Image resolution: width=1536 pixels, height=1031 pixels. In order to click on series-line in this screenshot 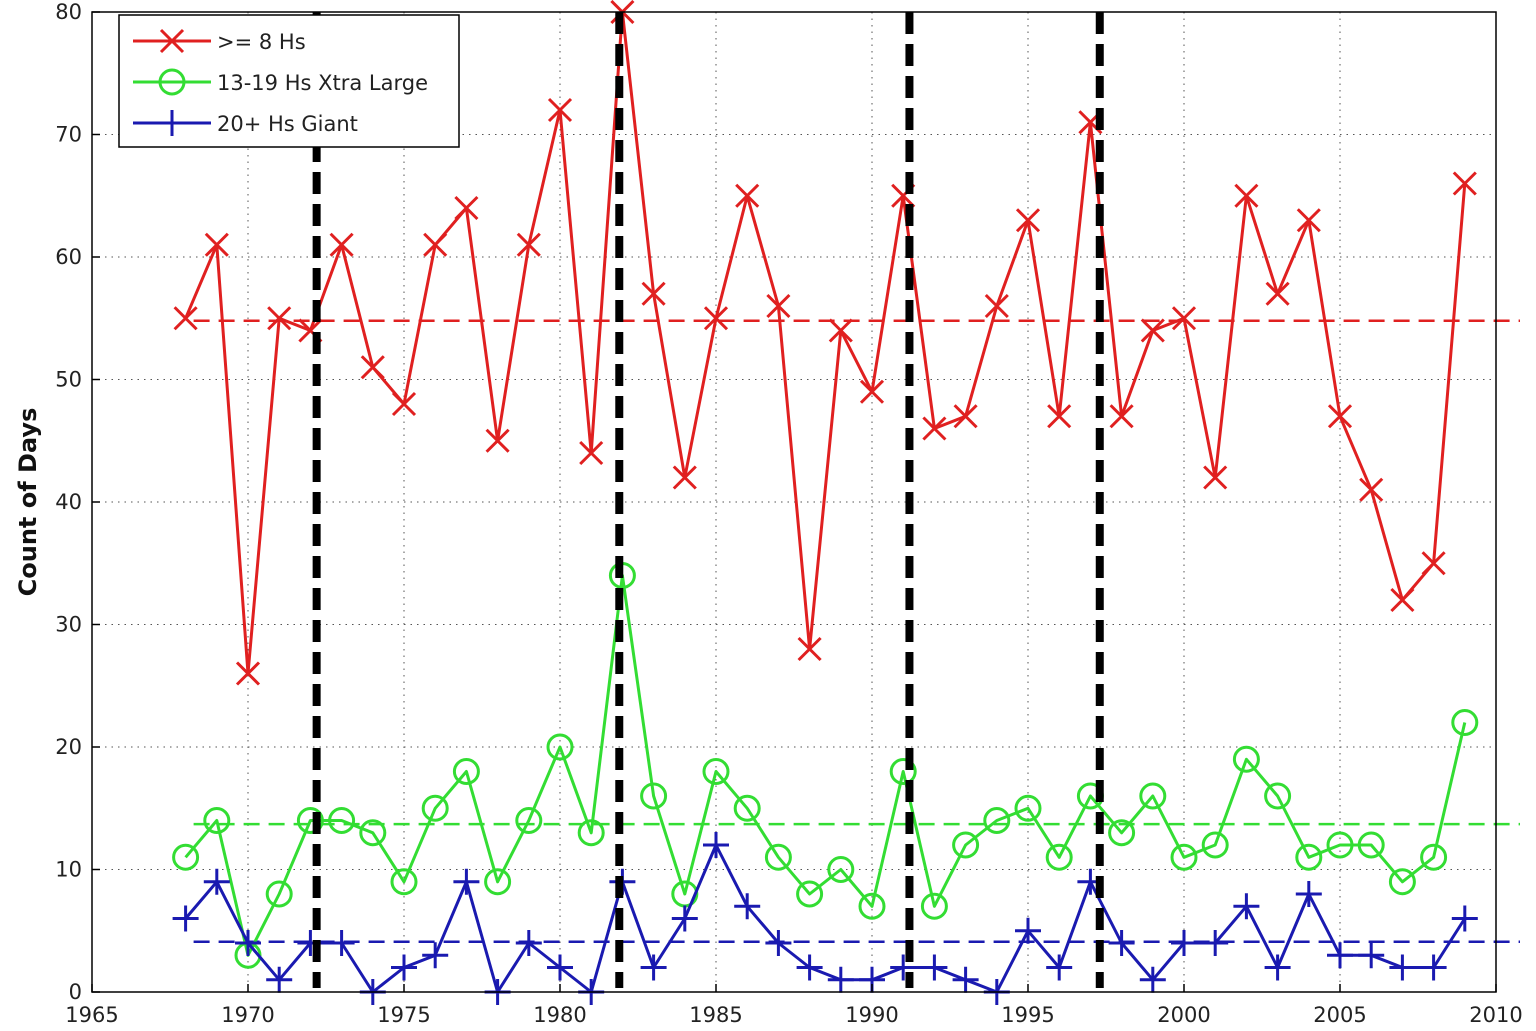, I will do `click(825, 918)`.